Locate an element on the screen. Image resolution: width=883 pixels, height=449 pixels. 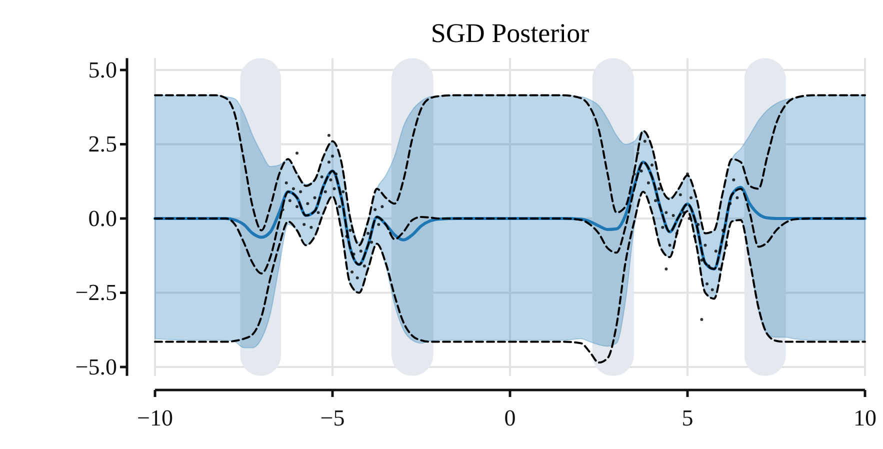
chart-title: SGD Posterior is located at coordinates (510, 33).